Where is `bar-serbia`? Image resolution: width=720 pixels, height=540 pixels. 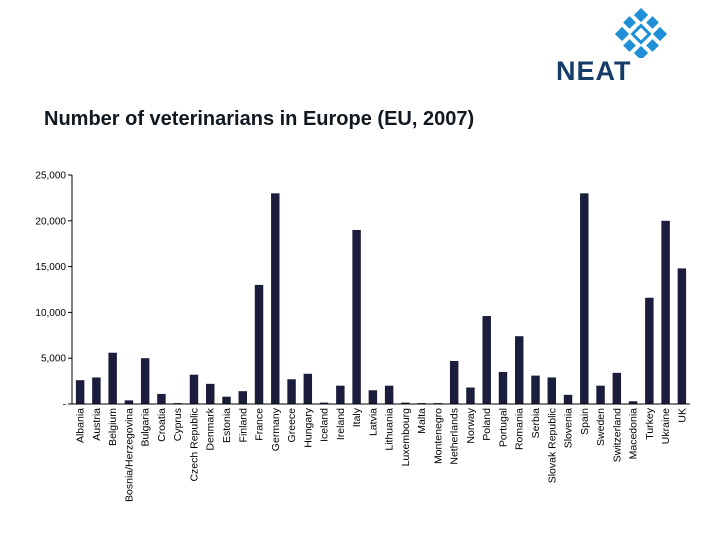 bar-serbia is located at coordinates (535, 389).